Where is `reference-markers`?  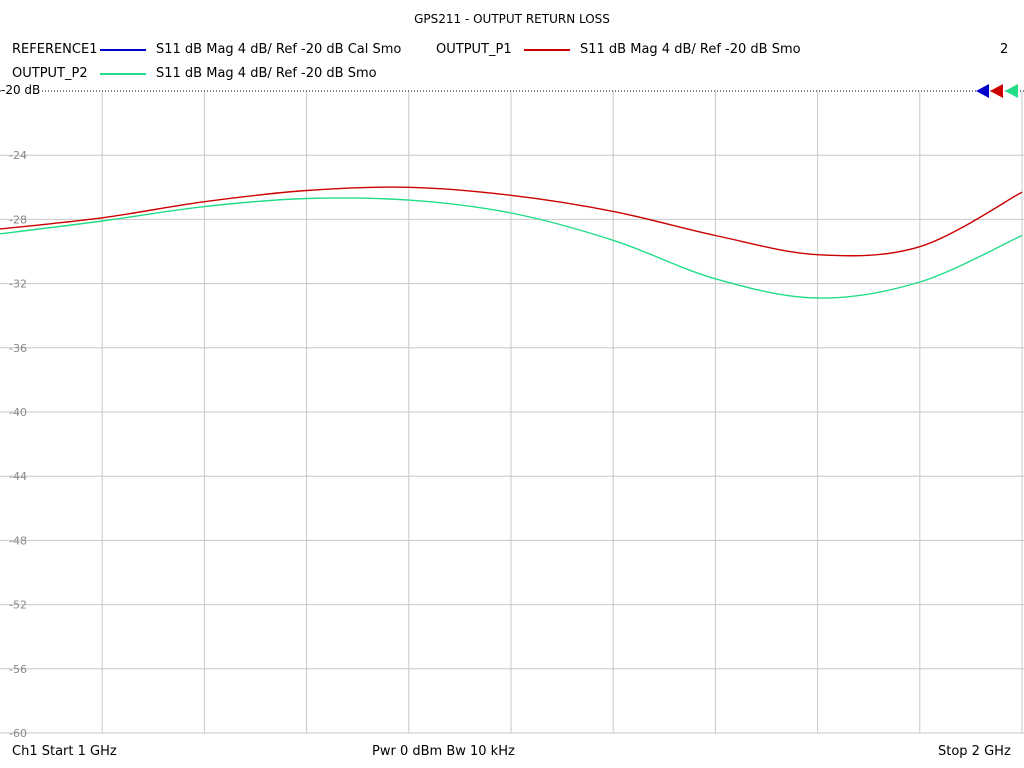 reference-markers is located at coordinates (997, 91).